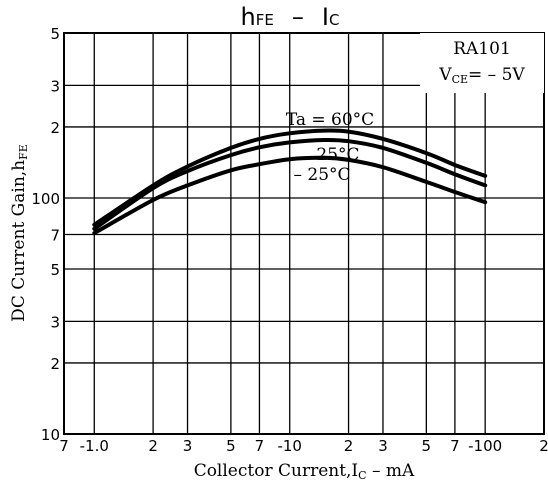  Describe the element at coordinates (248, 17) in the screenshot. I see `title-hfe: h` at that location.